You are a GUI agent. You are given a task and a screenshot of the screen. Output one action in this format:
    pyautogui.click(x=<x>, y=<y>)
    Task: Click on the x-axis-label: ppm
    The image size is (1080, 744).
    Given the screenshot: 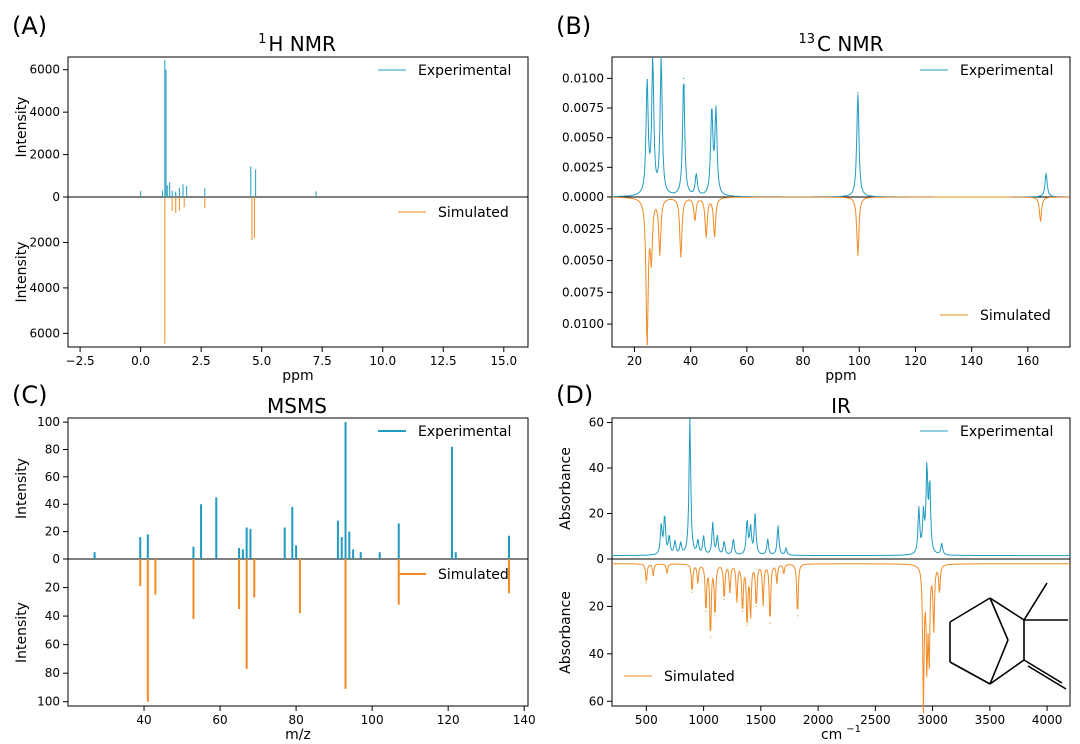 What is the action you would take?
    pyautogui.click(x=297, y=376)
    